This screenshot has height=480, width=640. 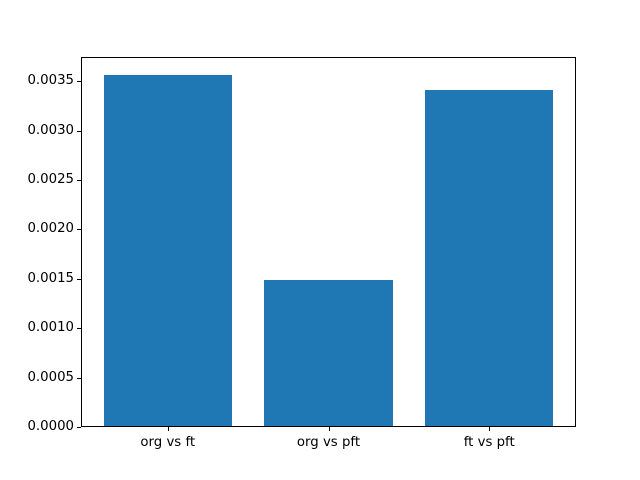 What do you see at coordinates (328, 353) in the screenshot?
I see `bar-org-vs-pft` at bounding box center [328, 353].